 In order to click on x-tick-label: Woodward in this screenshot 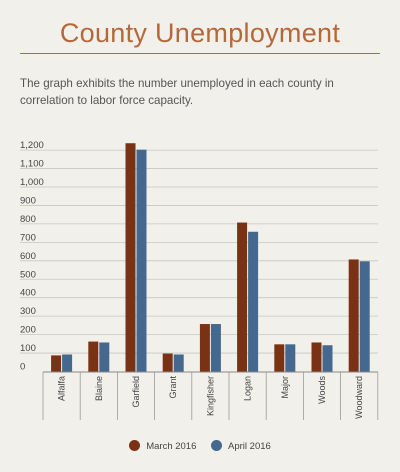, I will do `click(359, 397)`.